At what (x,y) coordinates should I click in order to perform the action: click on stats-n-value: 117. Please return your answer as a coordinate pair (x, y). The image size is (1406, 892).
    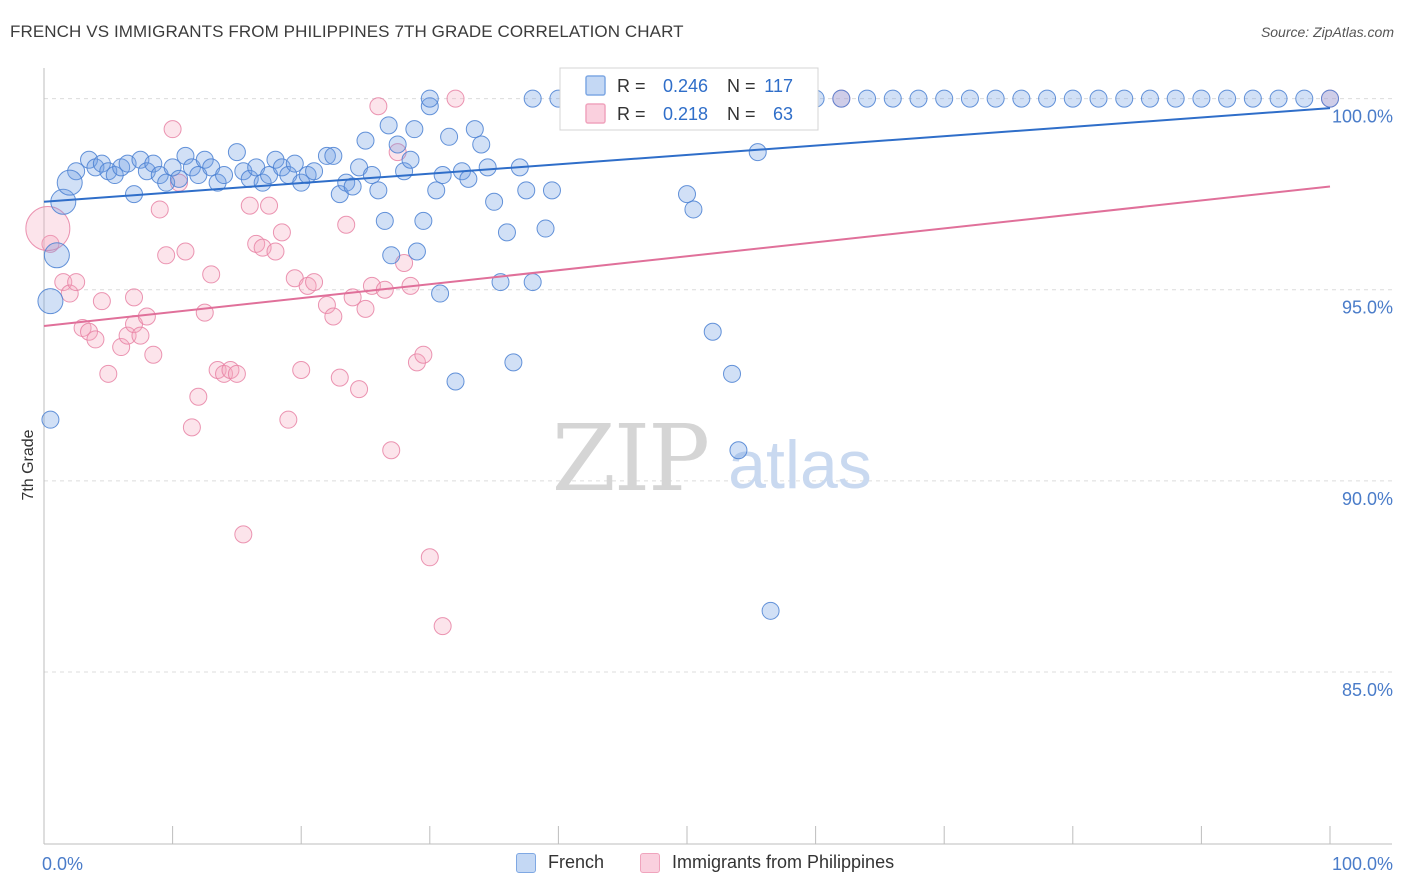
    Looking at the image, I should click on (778, 86).